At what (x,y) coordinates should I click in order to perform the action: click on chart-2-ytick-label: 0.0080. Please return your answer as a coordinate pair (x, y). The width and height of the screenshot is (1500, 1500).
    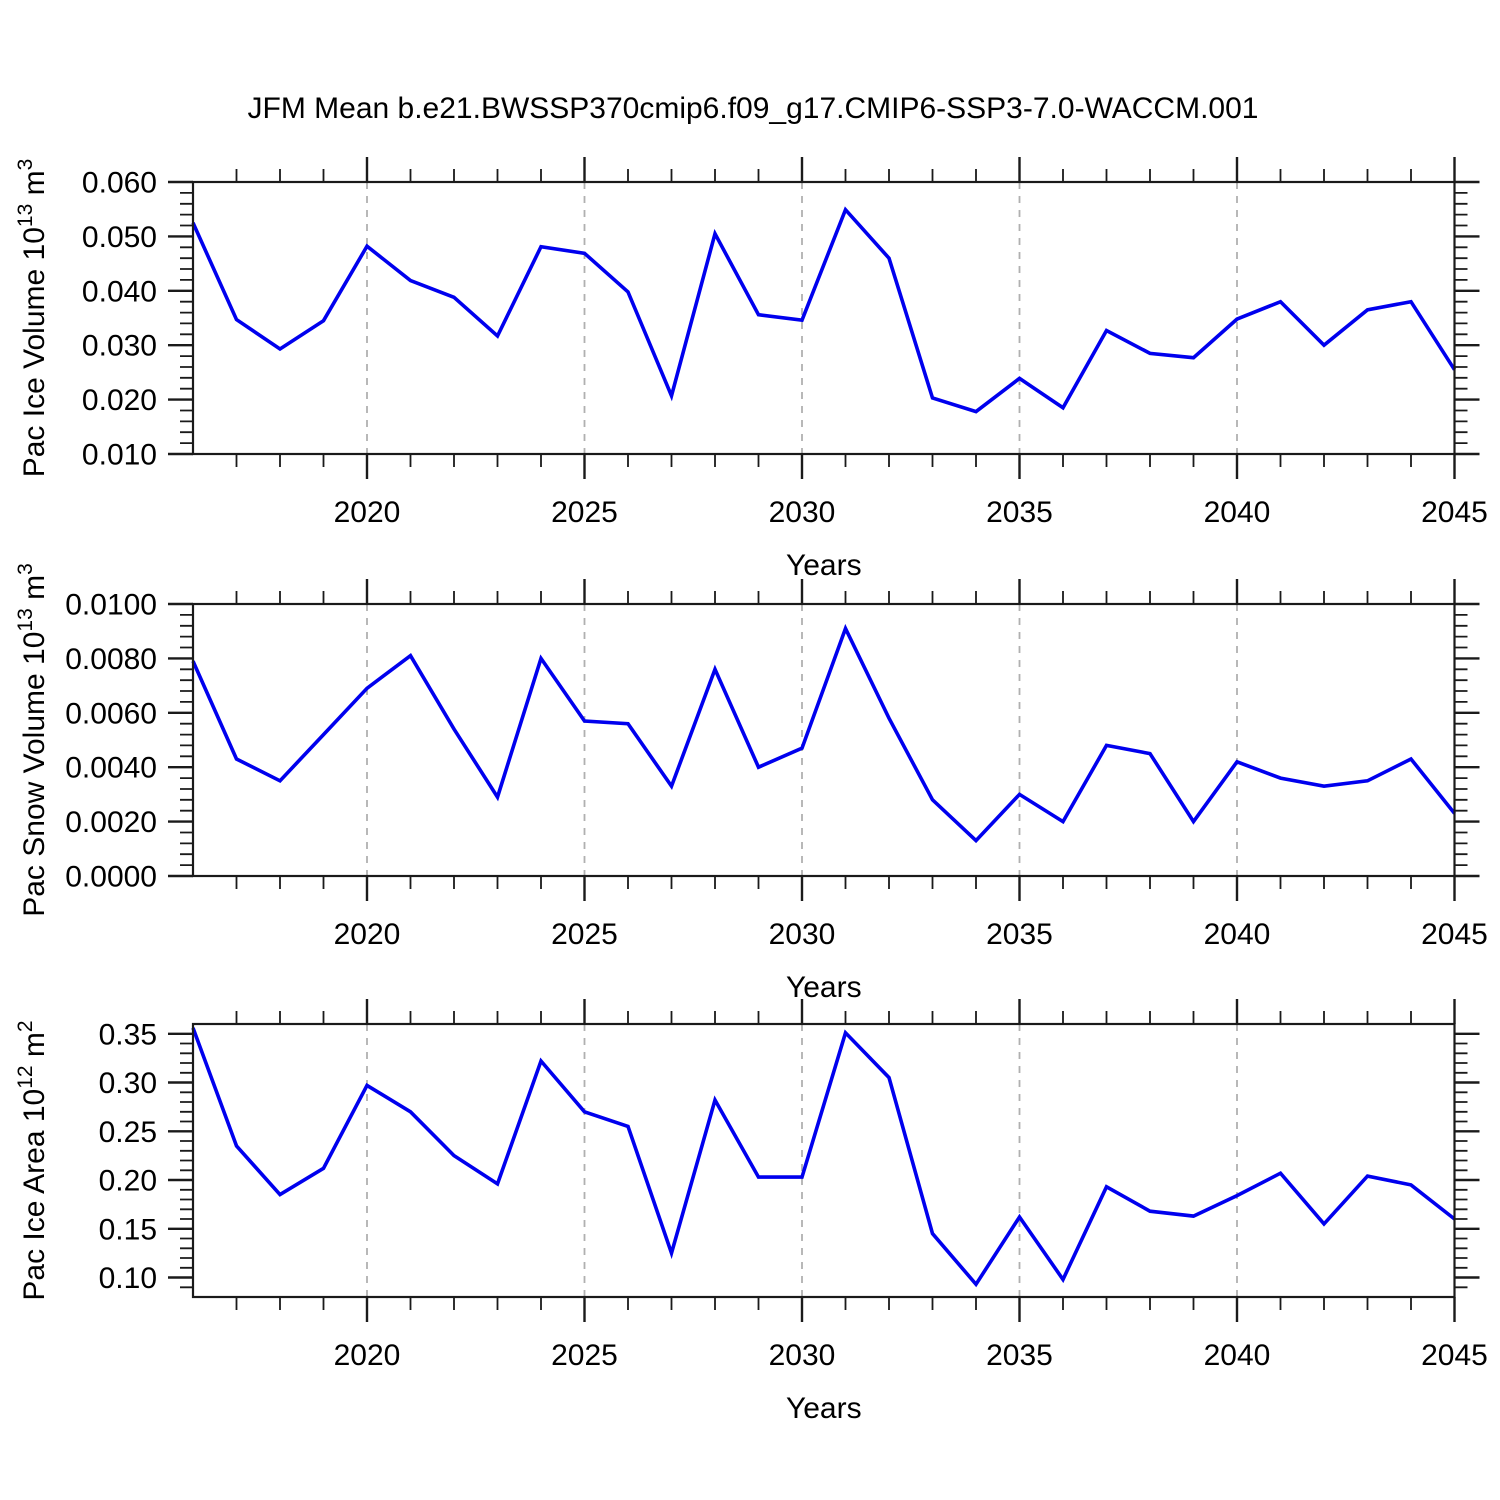
    Looking at the image, I should click on (111, 659).